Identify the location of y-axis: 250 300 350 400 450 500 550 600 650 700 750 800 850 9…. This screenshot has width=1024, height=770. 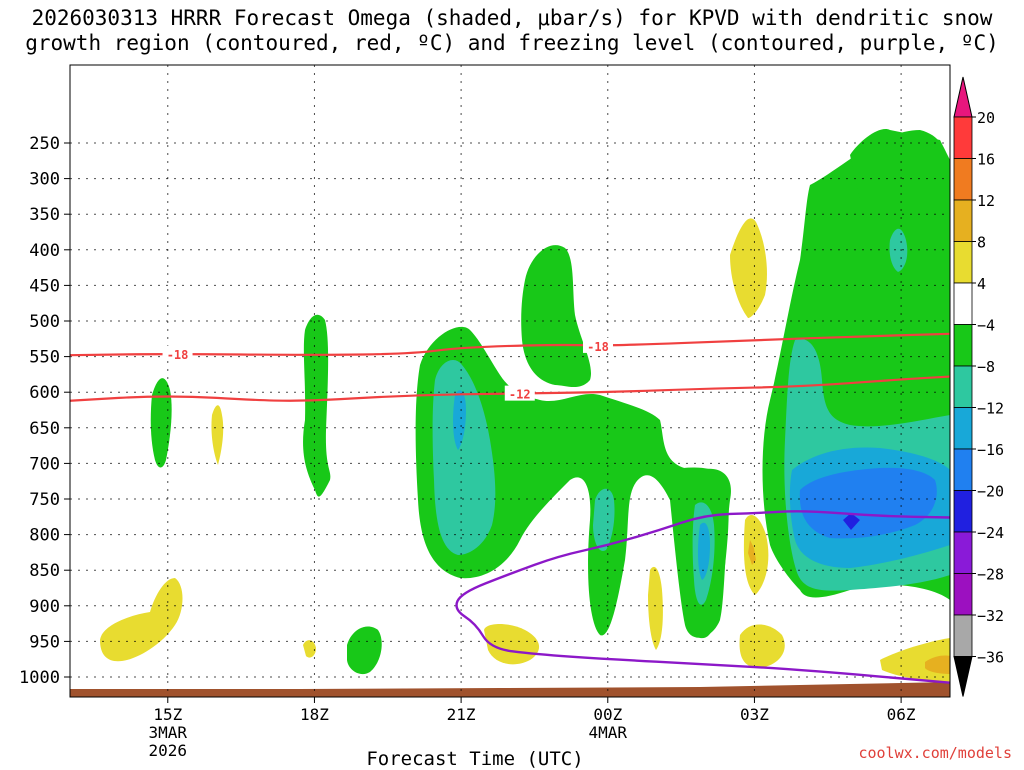
(44, 411).